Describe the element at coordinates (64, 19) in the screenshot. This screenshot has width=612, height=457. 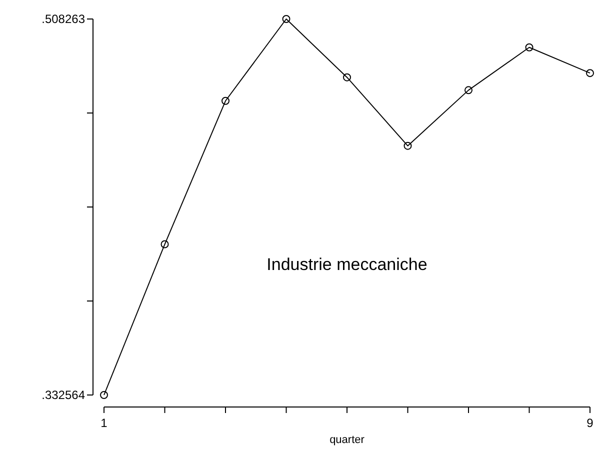
I see `y-tick-label: .508263` at that location.